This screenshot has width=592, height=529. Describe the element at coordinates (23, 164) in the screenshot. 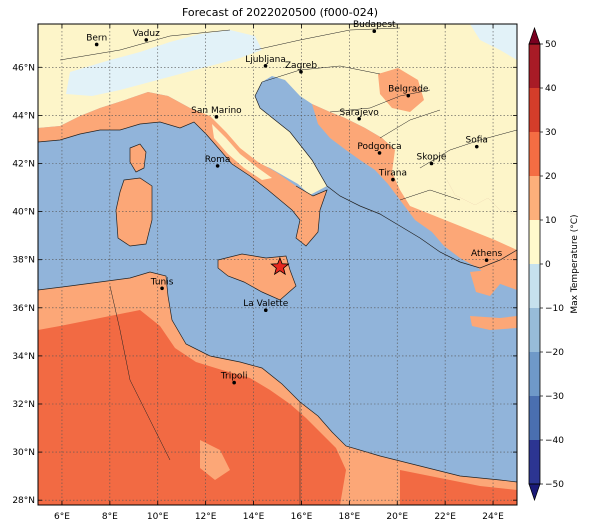

I see `lat-tick-label: 42°N` at that location.